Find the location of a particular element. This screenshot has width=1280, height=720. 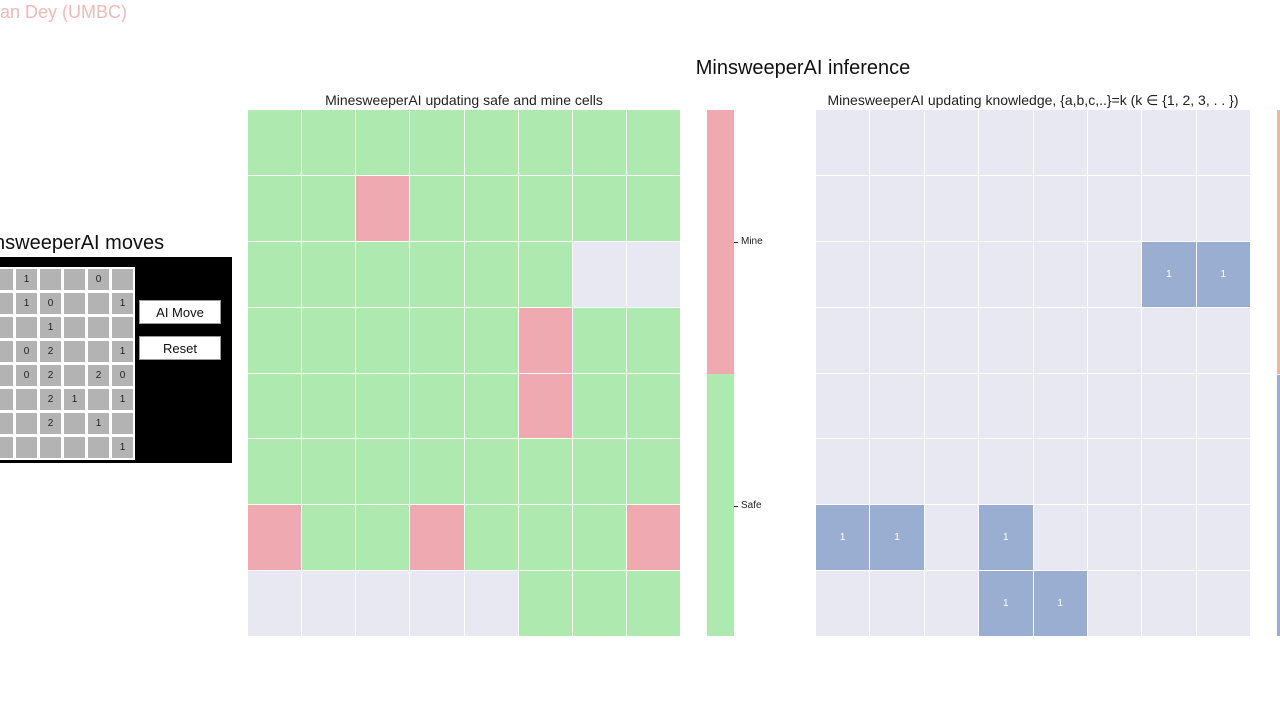

ai-move-button: AI Move is located at coordinates (180, 312).